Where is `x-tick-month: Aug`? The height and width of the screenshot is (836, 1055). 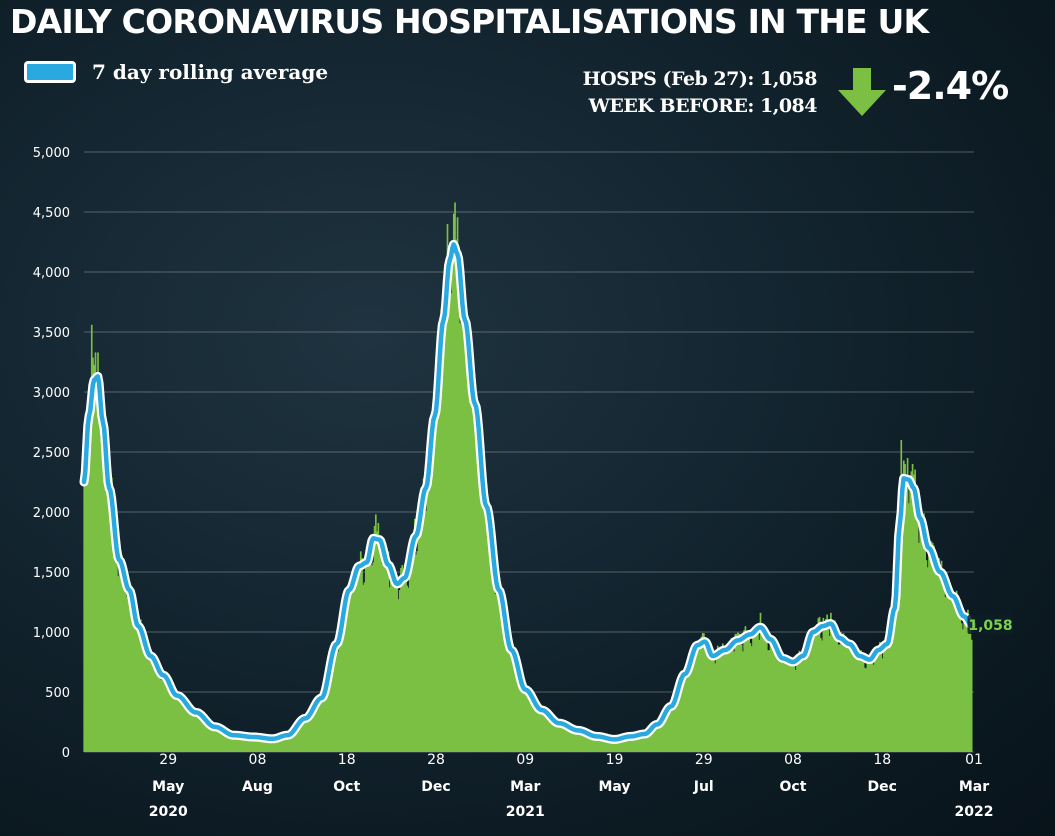
x-tick-month: Aug is located at coordinates (257, 787).